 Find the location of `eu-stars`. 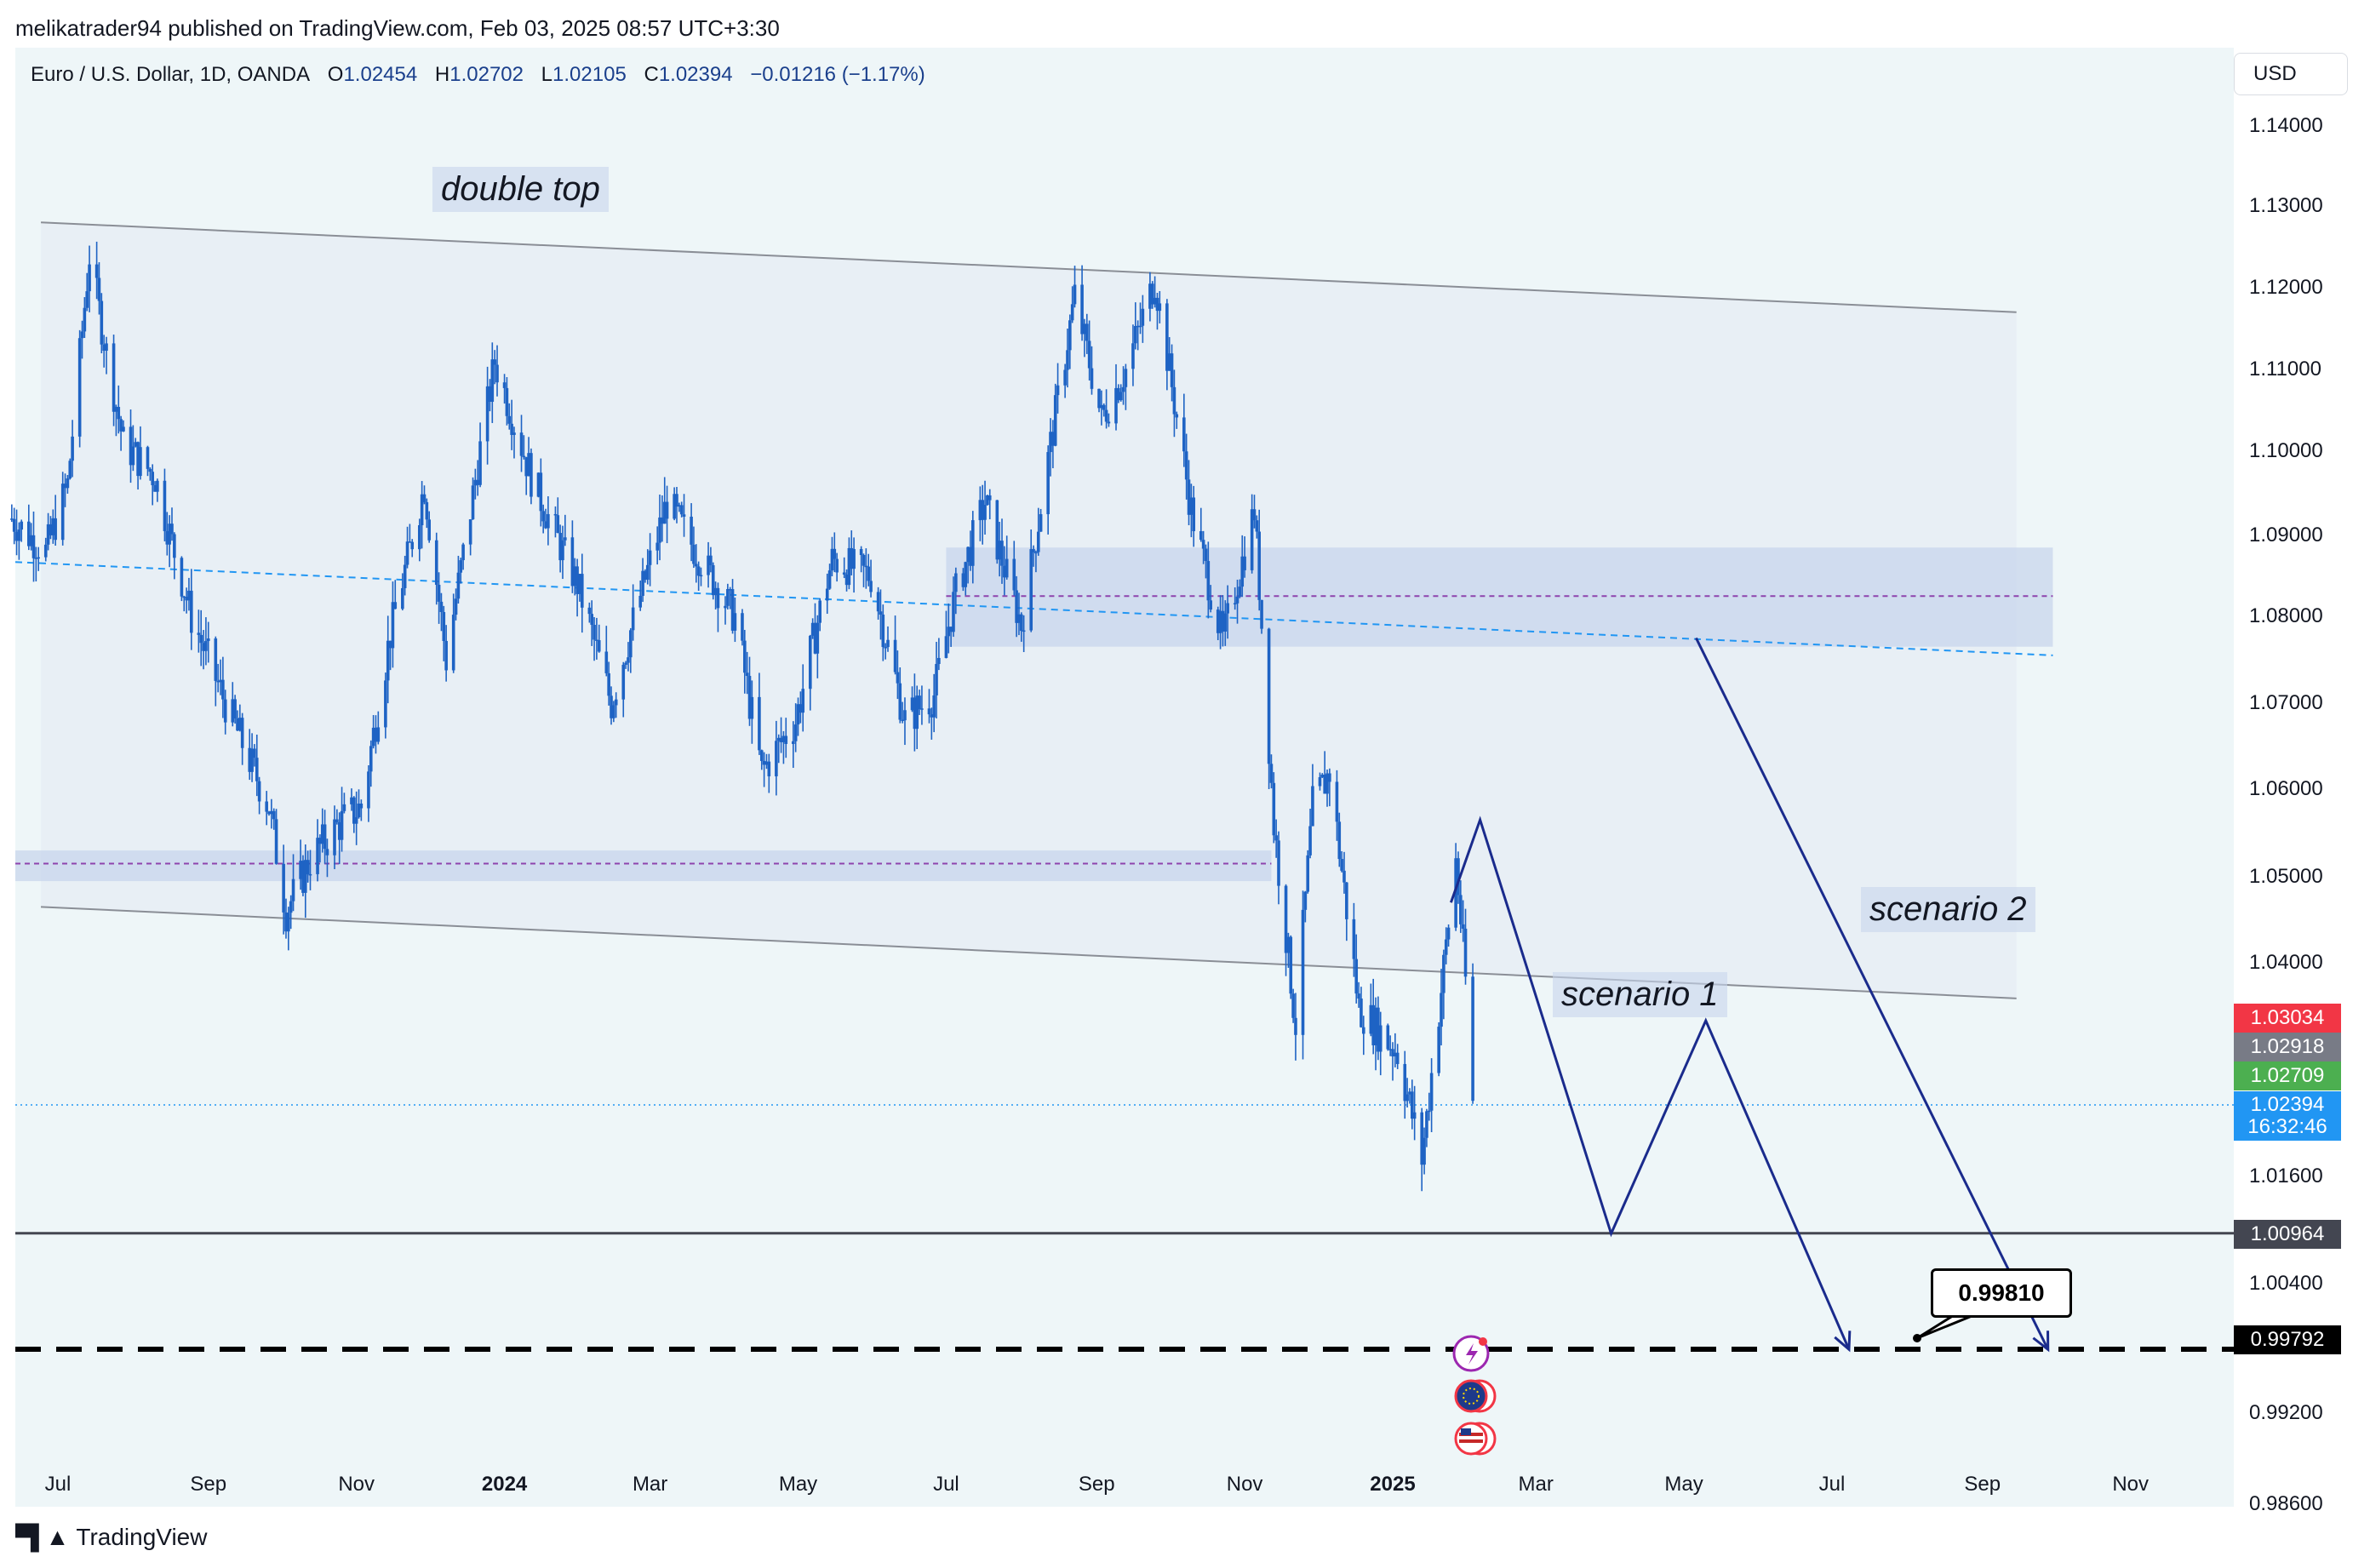

eu-stars is located at coordinates (1471, 1396).